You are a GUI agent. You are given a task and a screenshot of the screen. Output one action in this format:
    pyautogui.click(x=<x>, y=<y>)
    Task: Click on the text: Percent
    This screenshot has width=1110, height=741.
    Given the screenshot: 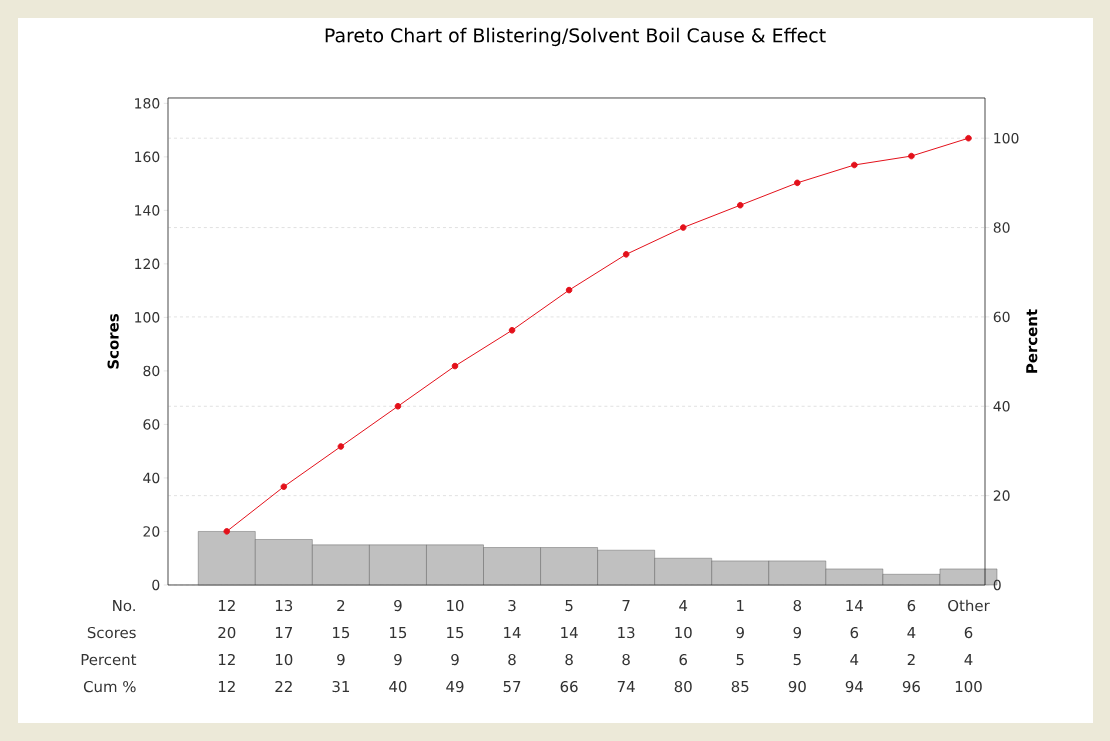 What is the action you would take?
    pyautogui.click(x=109, y=660)
    